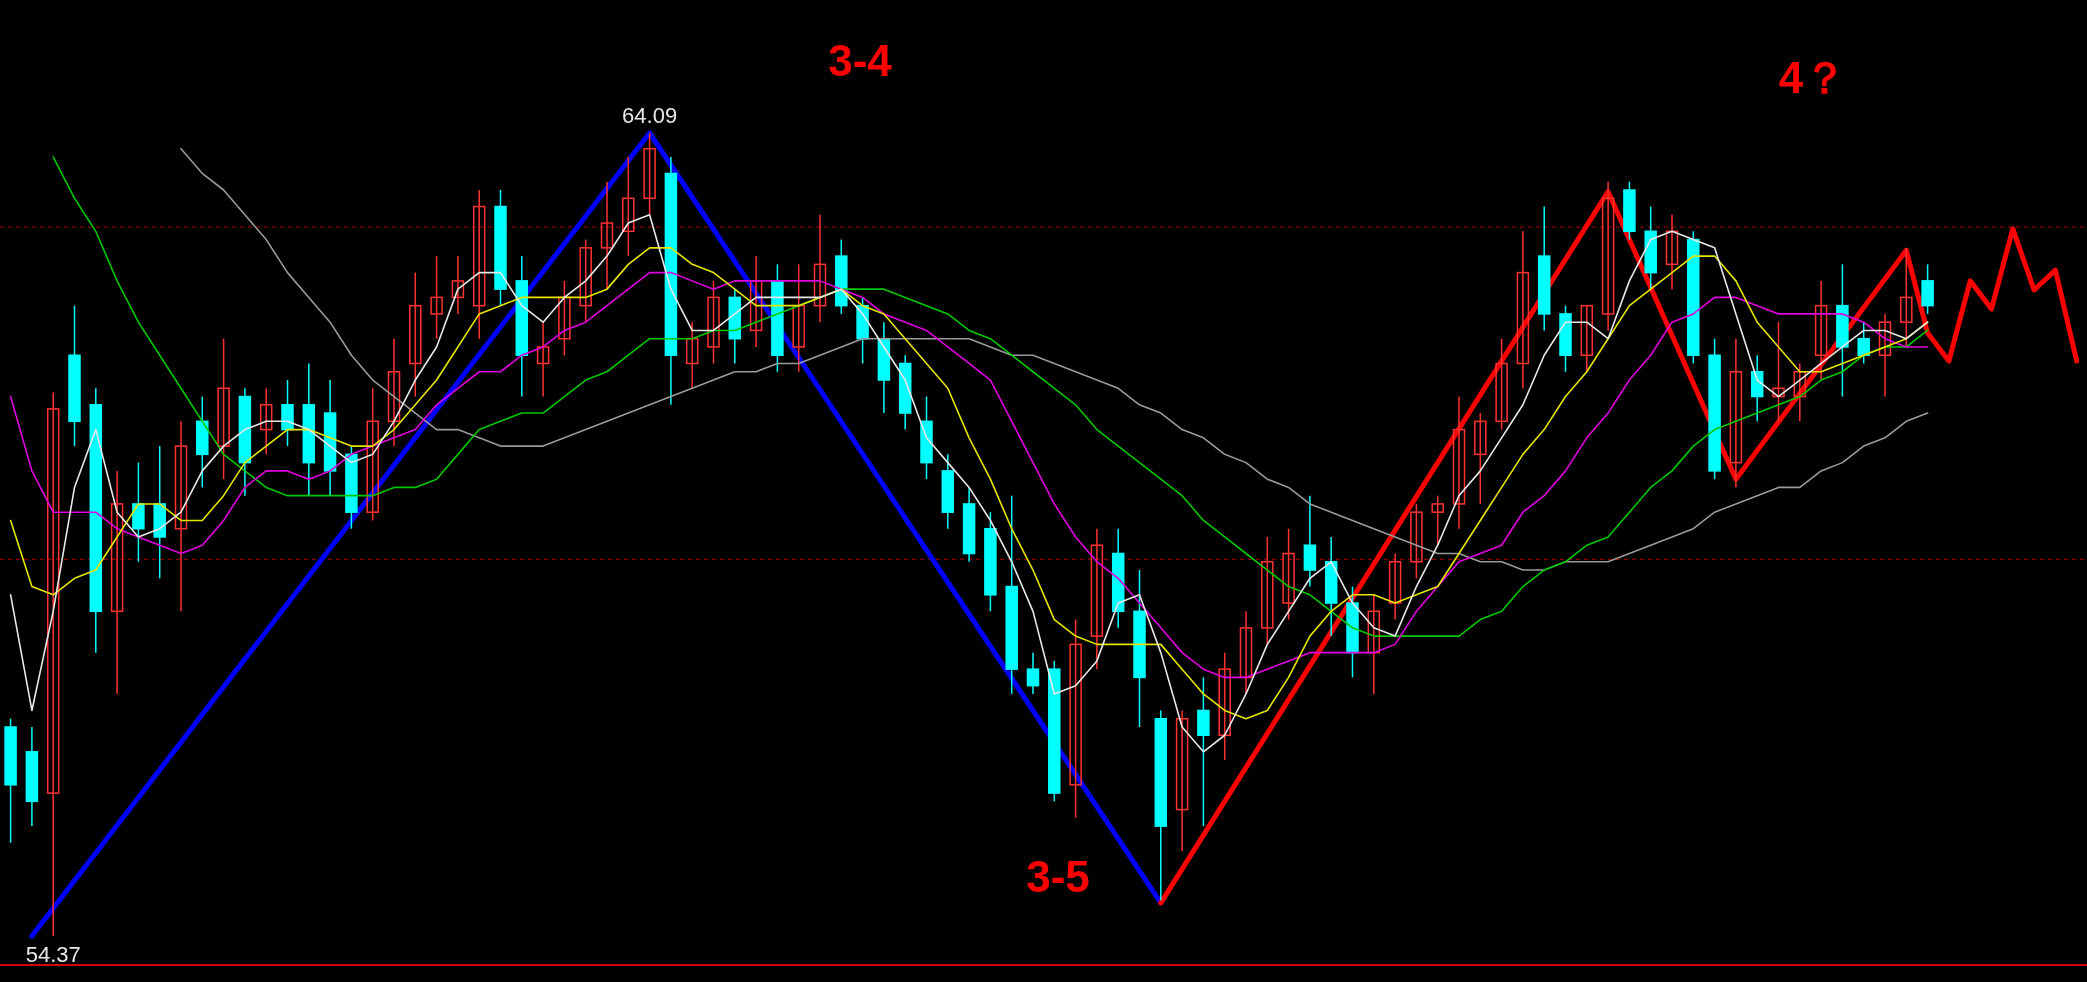  What do you see at coordinates (650, 115) in the screenshot?
I see `annotation: 64.09` at bounding box center [650, 115].